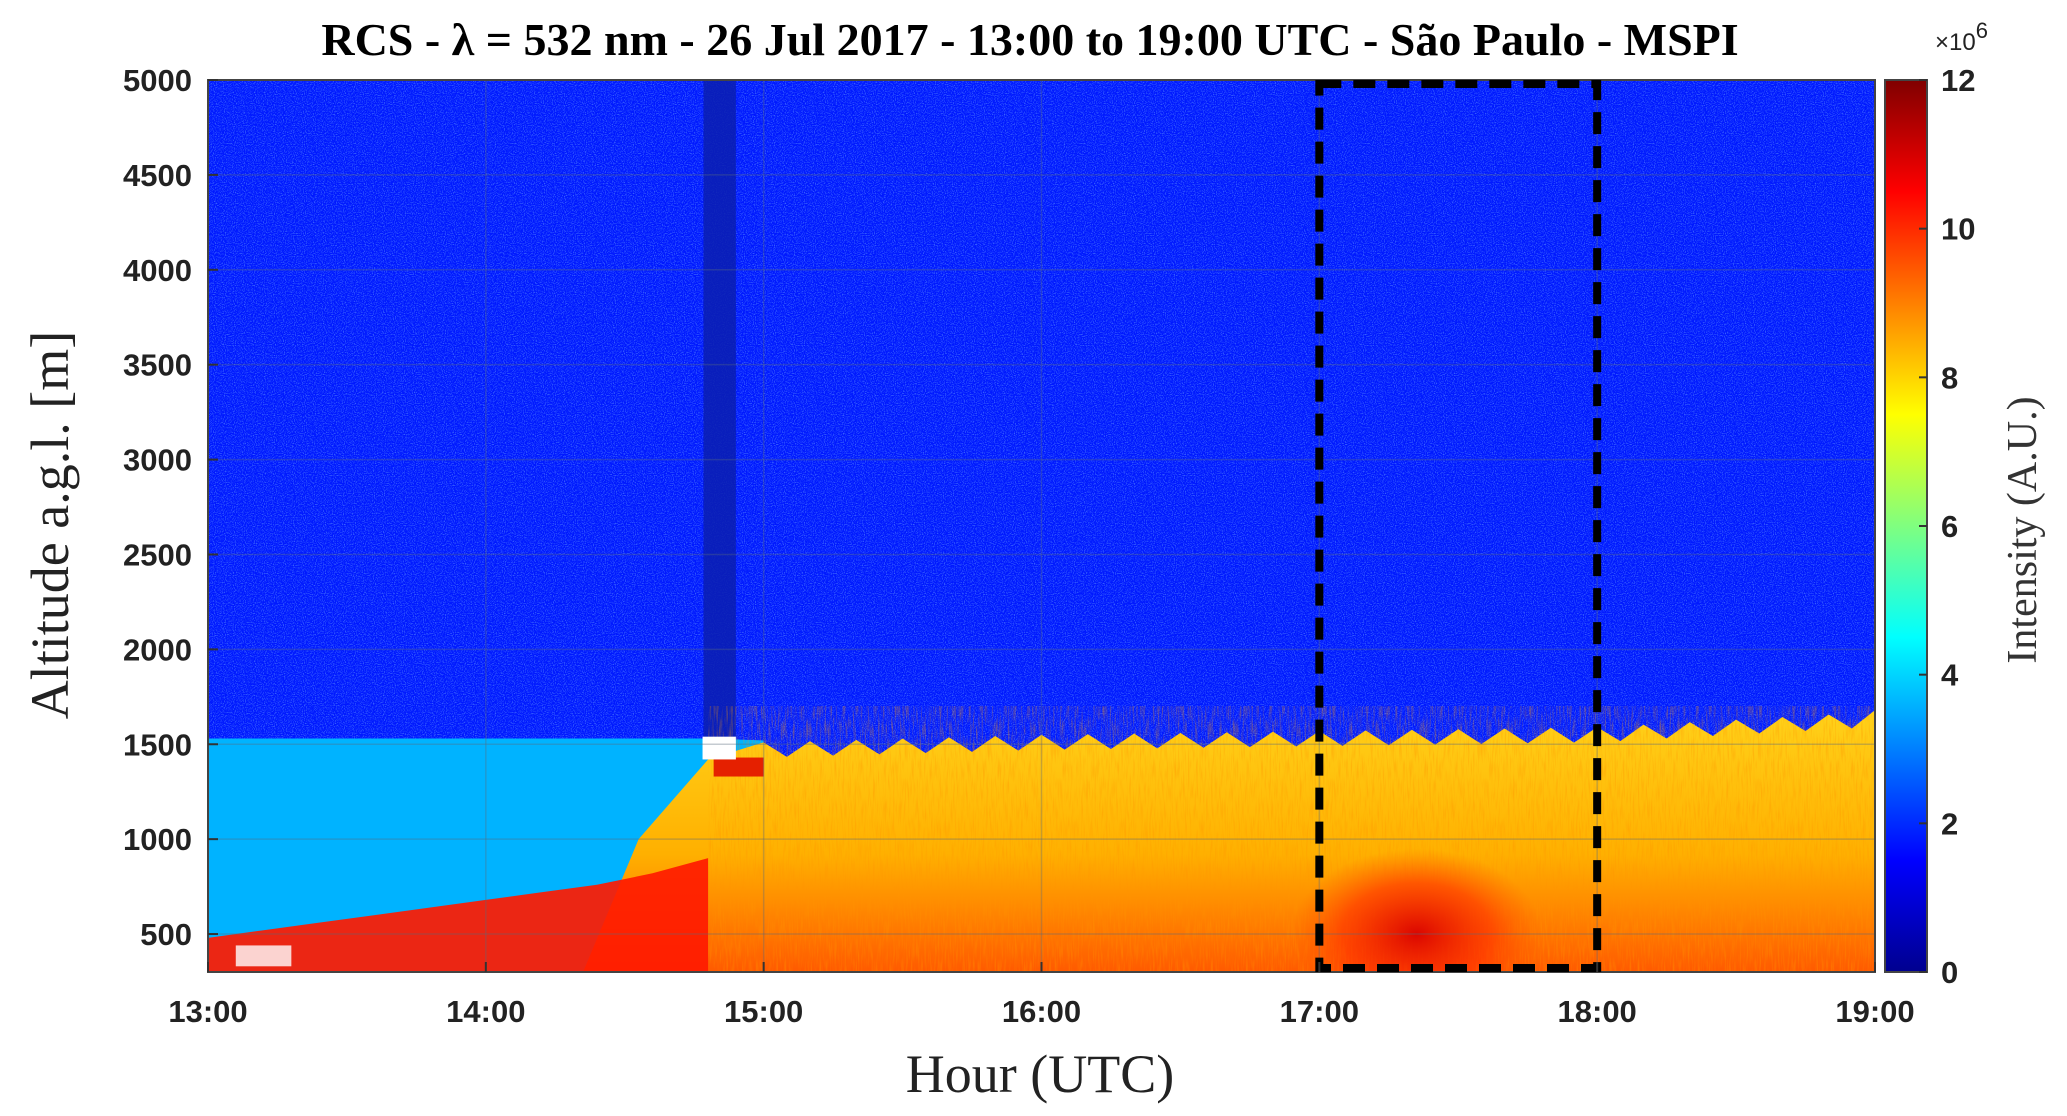 This screenshot has width=2067, height=1116. Describe the element at coordinates (2023, 529) in the screenshot. I see `colorbar-label: Intensity (A.U.)` at that location.